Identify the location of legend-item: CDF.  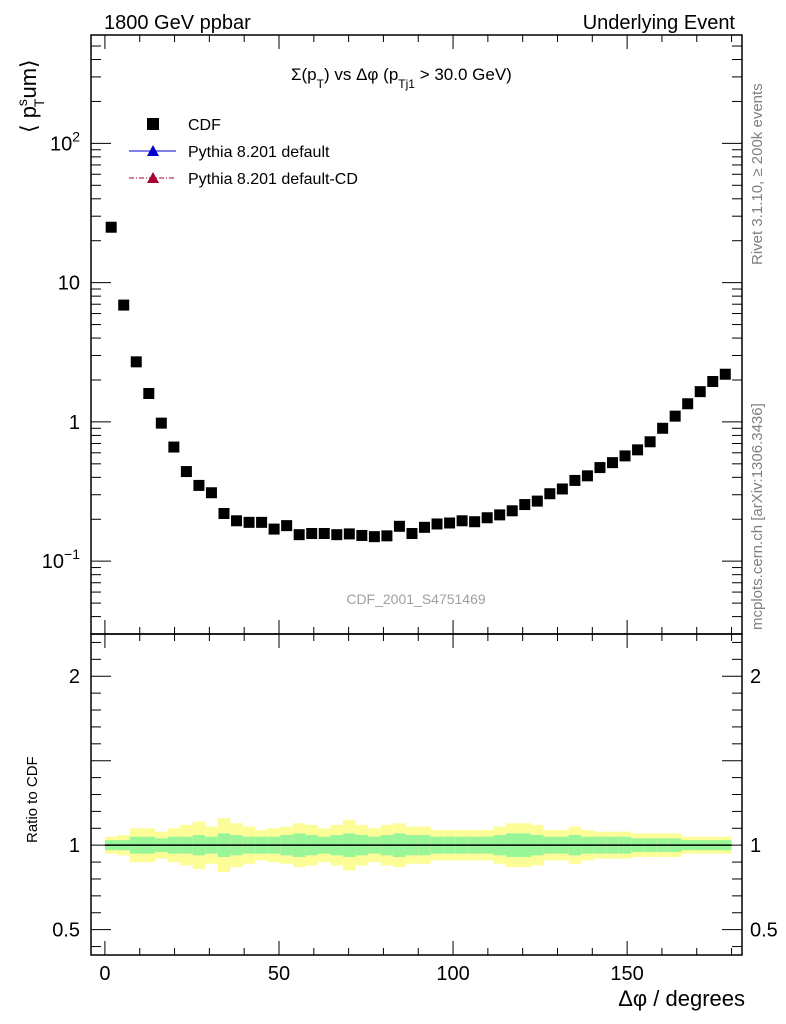
(184, 125).